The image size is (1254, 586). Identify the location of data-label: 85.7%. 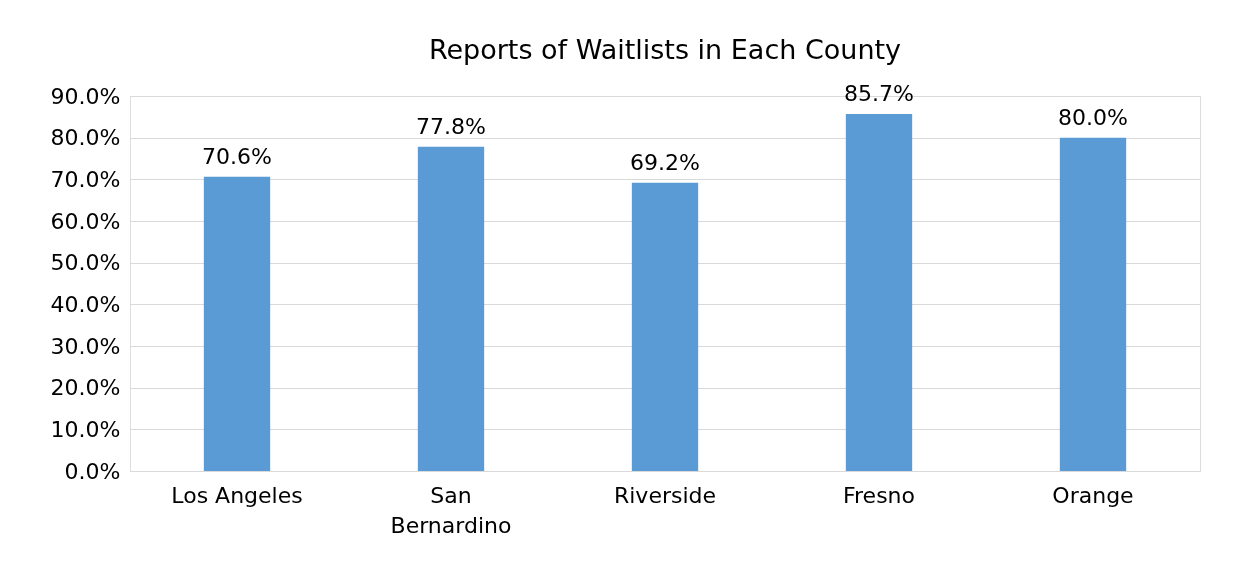
(879, 93).